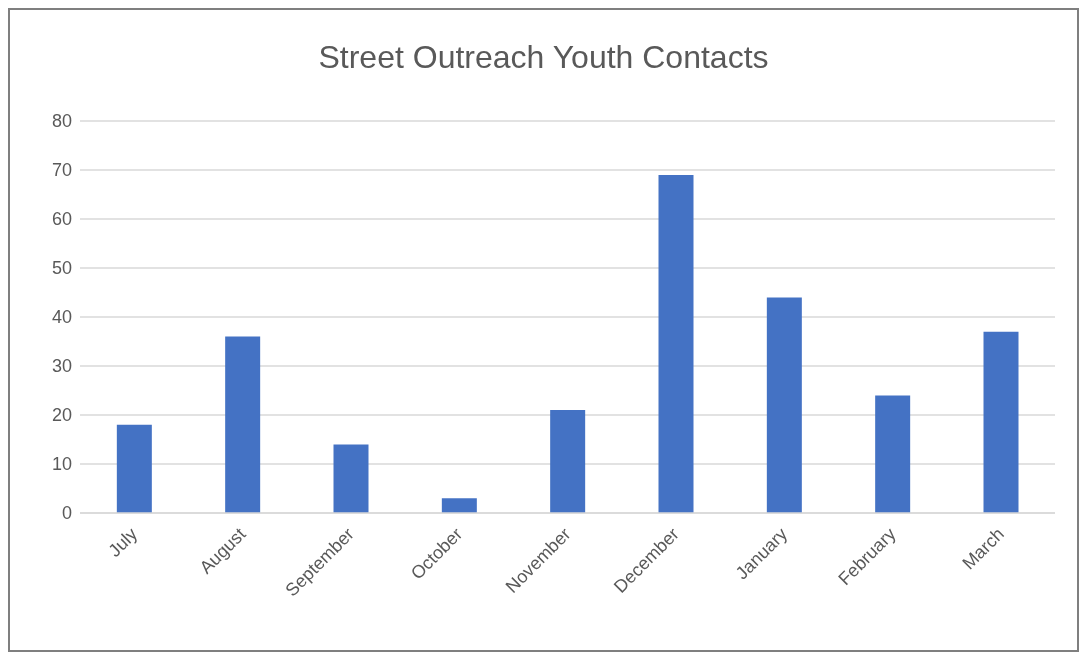 The height and width of the screenshot is (656, 1079). I want to click on y-tick-label: 0, so click(66, 513).